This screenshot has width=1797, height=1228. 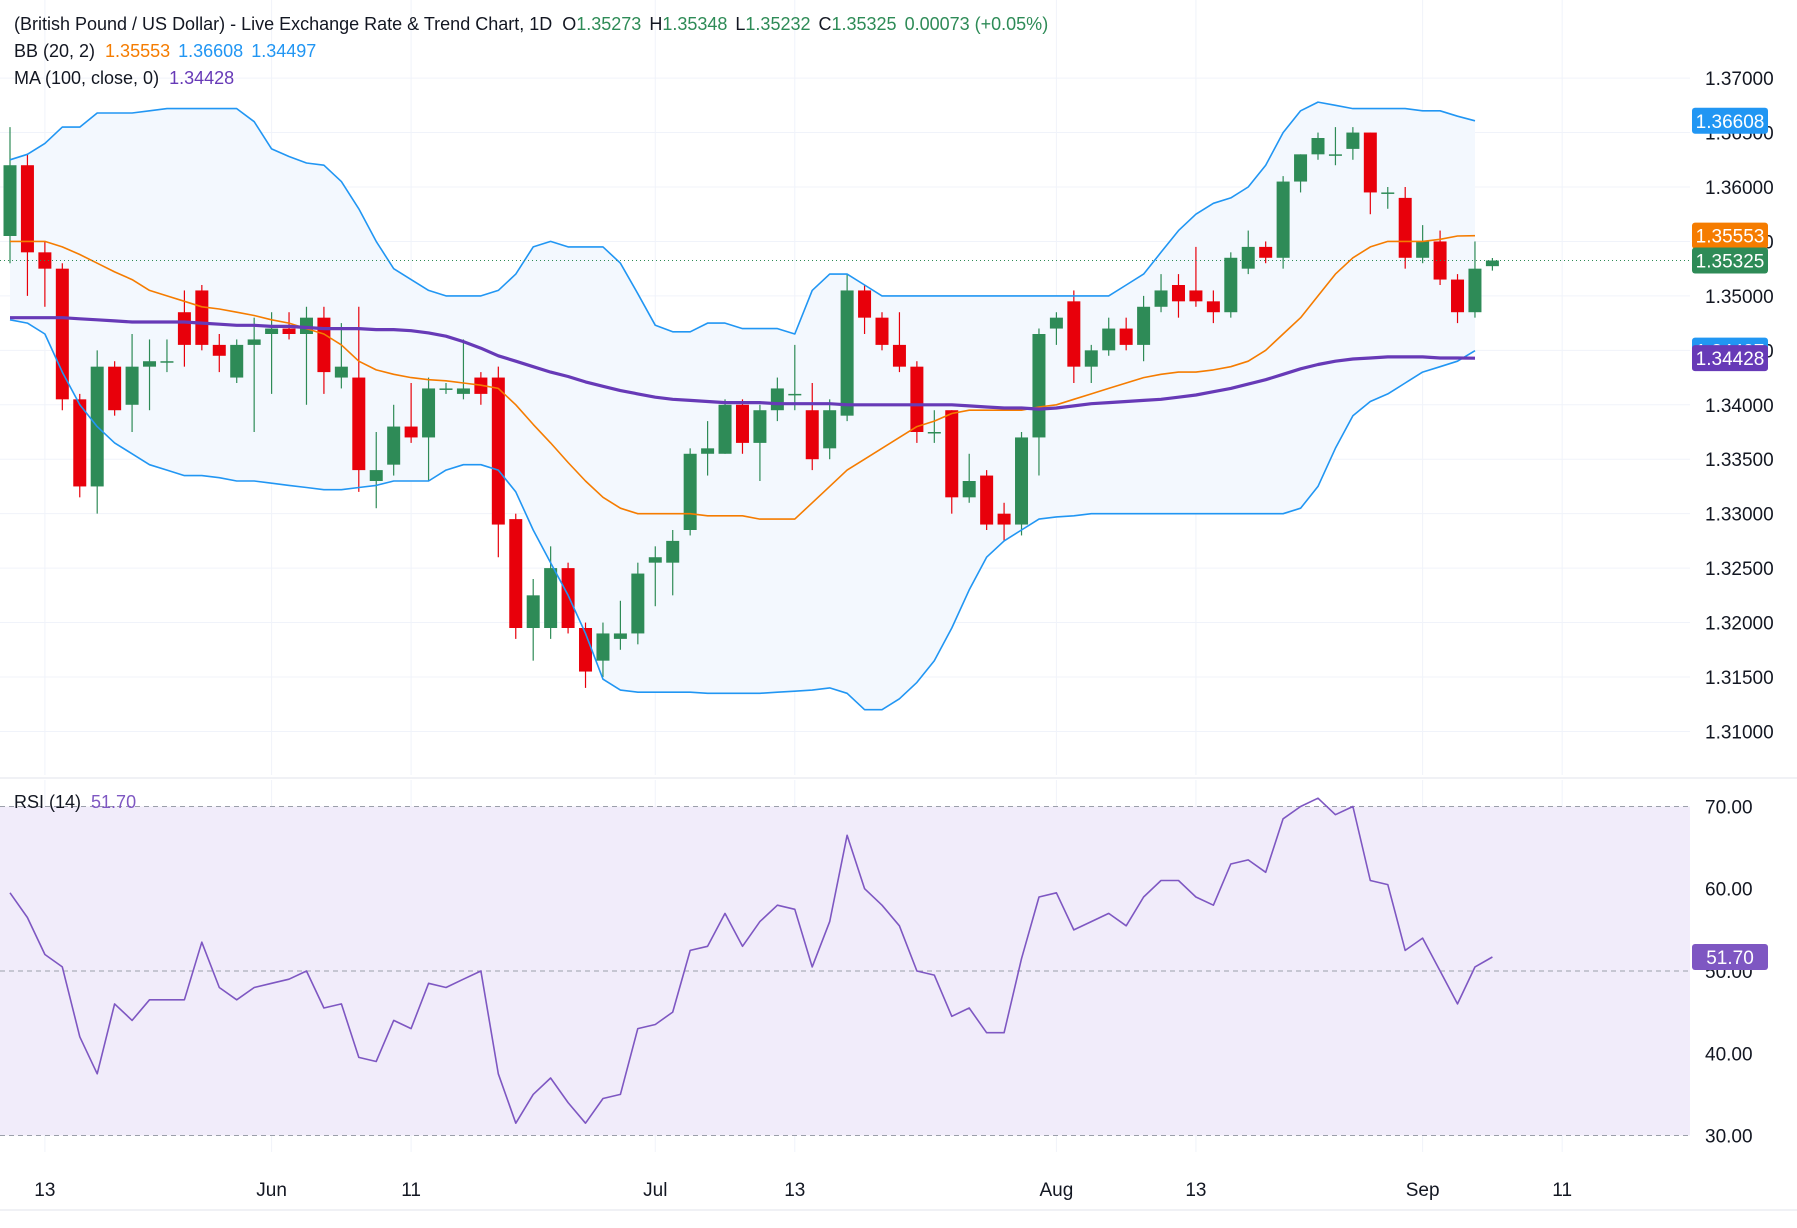 What do you see at coordinates (1730, 237) in the screenshot?
I see `bb-basis-badge-text: 1.35553` at bounding box center [1730, 237].